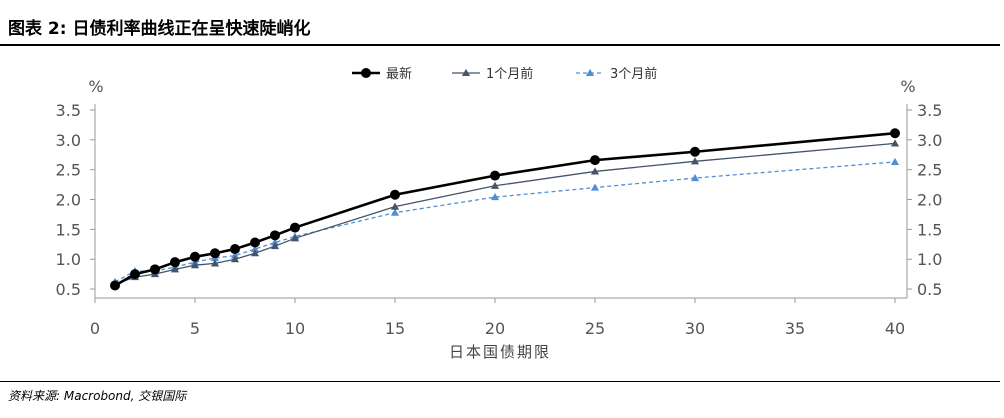  Describe the element at coordinates (929, 289) in the screenshot. I see `y-tick-label-right: 0.5` at that location.